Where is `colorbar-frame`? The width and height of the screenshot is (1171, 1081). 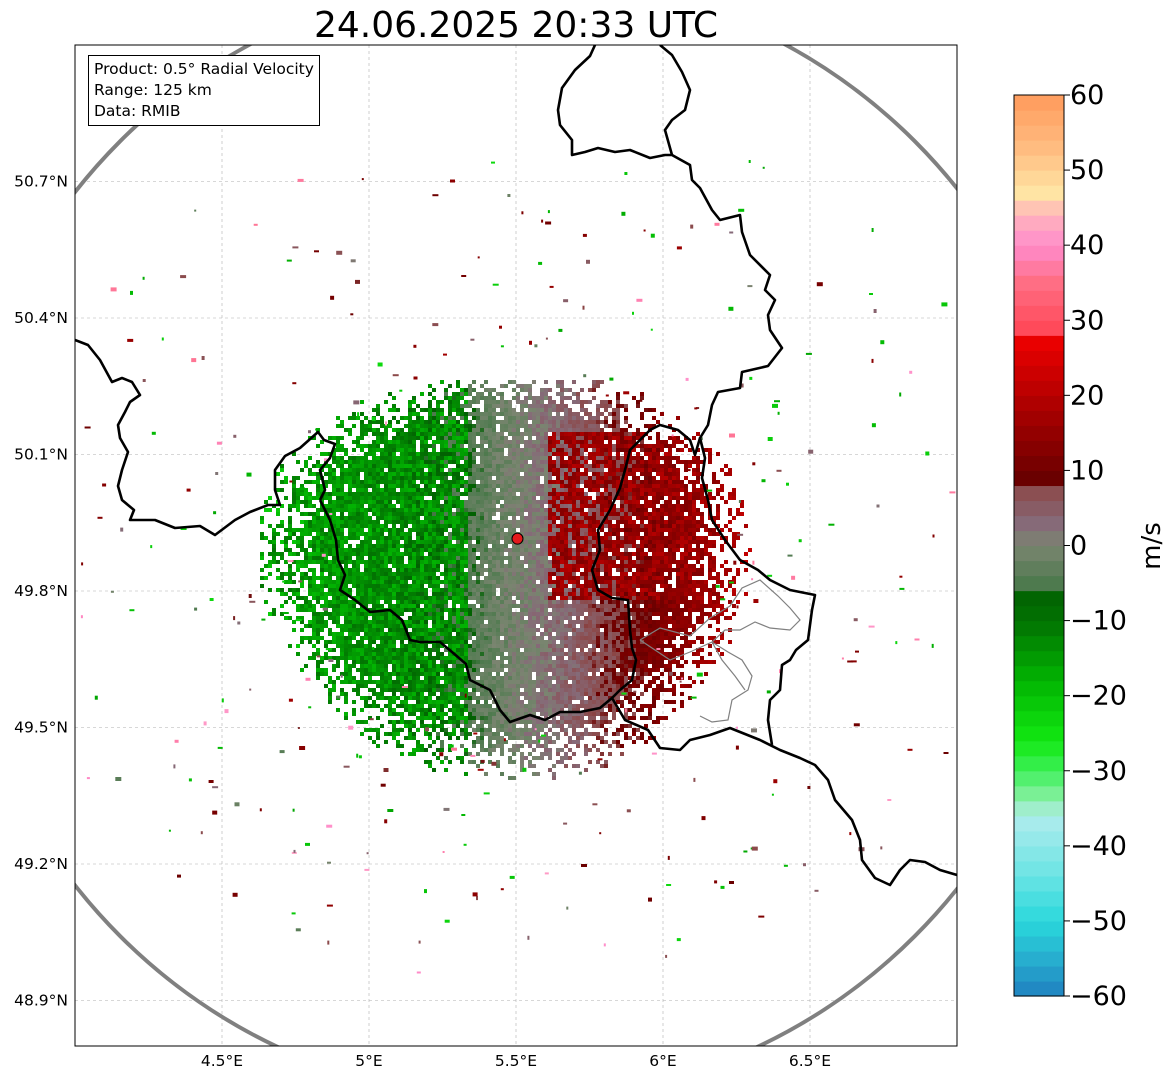 colorbar-frame is located at coordinates (1039, 545).